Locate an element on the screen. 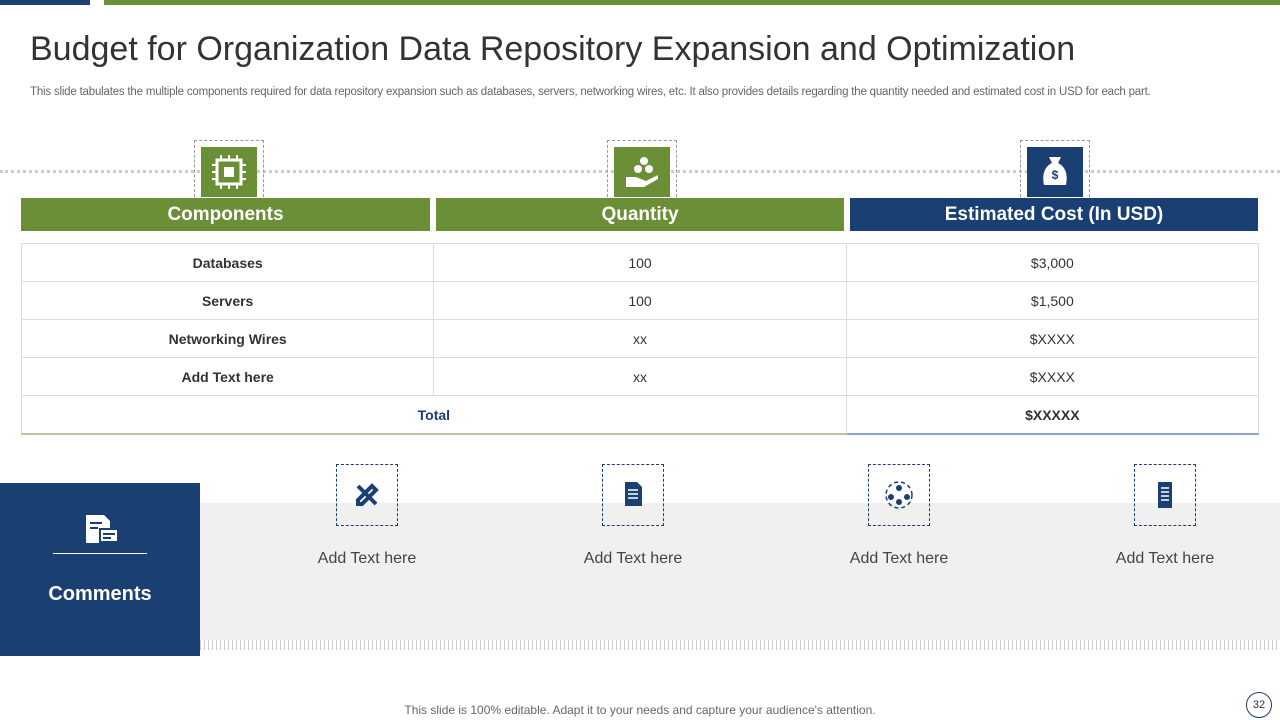  table-cell: $1,500 is located at coordinates (1052, 300).